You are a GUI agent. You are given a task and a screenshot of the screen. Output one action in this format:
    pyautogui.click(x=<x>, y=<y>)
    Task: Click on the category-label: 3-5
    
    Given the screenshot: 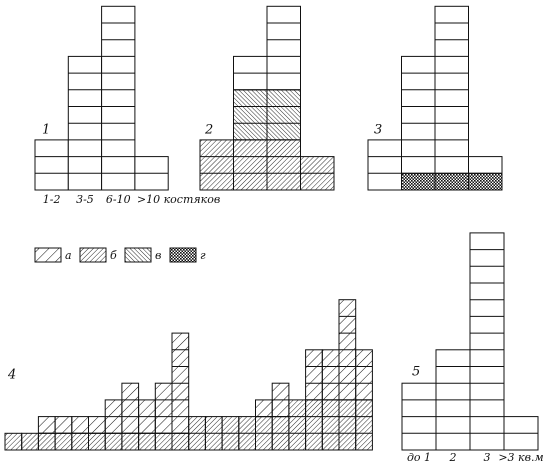 What is the action you would take?
    pyautogui.click(x=85, y=199)
    